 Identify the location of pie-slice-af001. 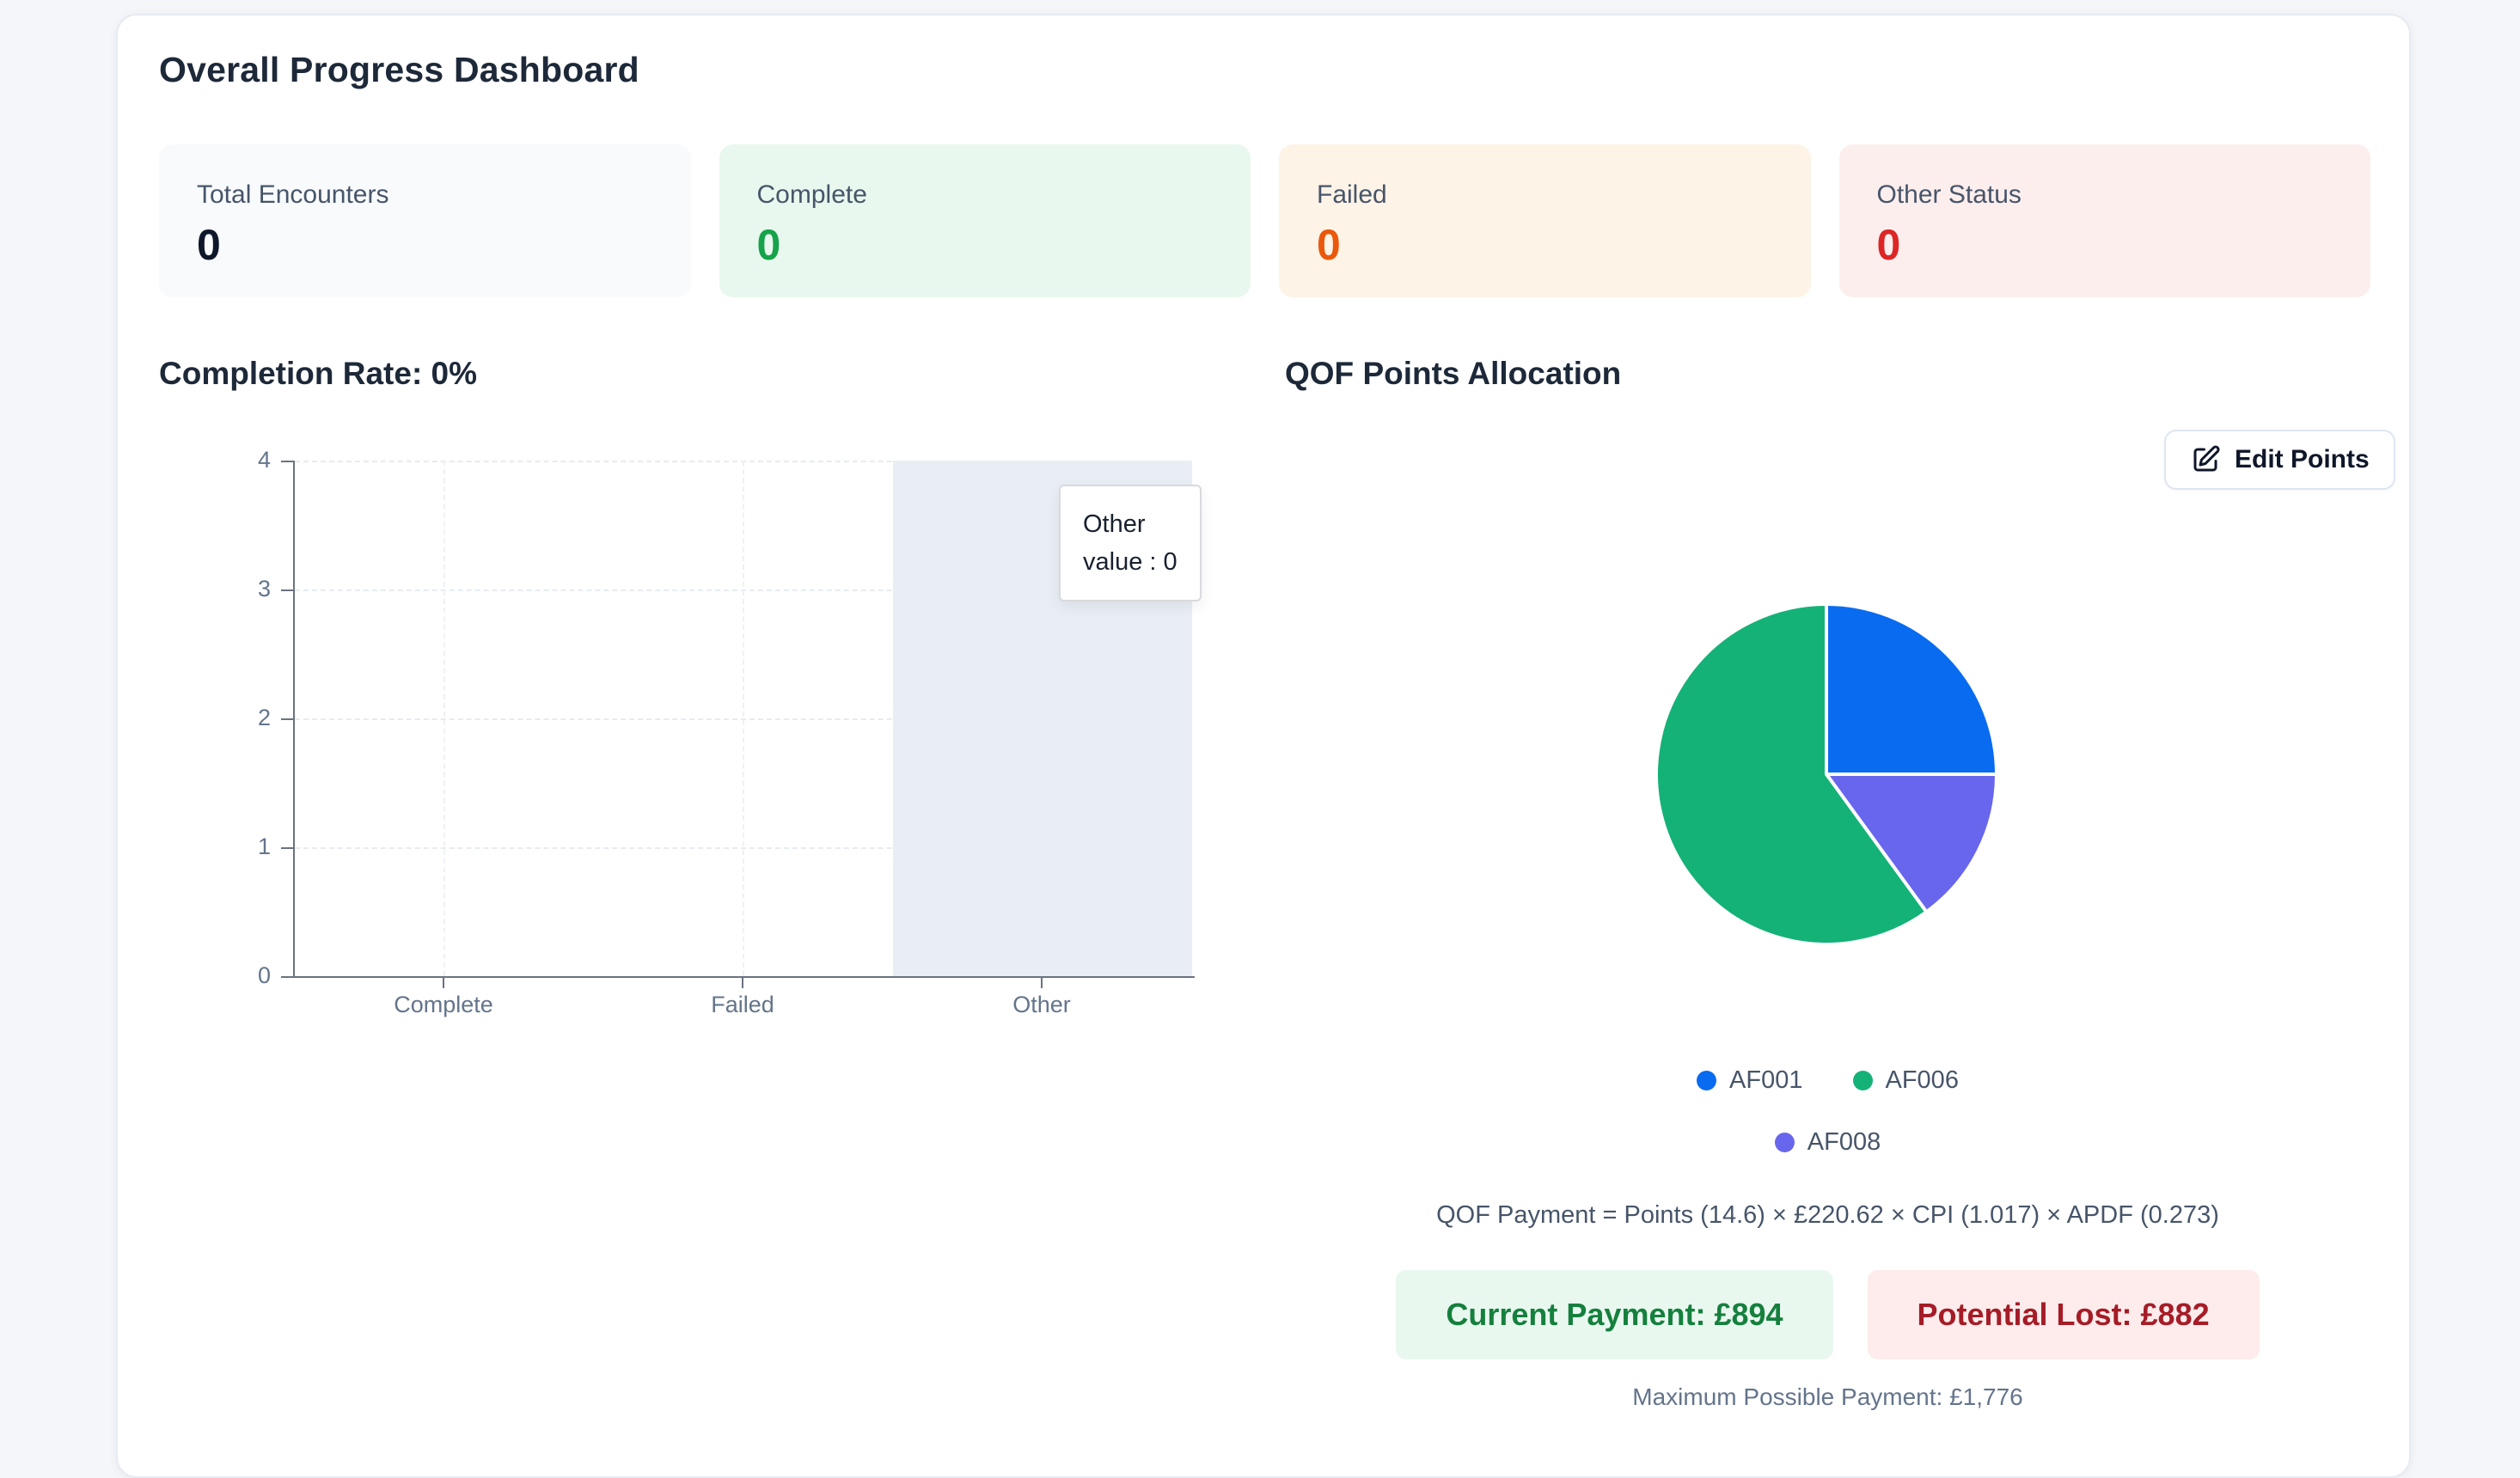
(1912, 689).